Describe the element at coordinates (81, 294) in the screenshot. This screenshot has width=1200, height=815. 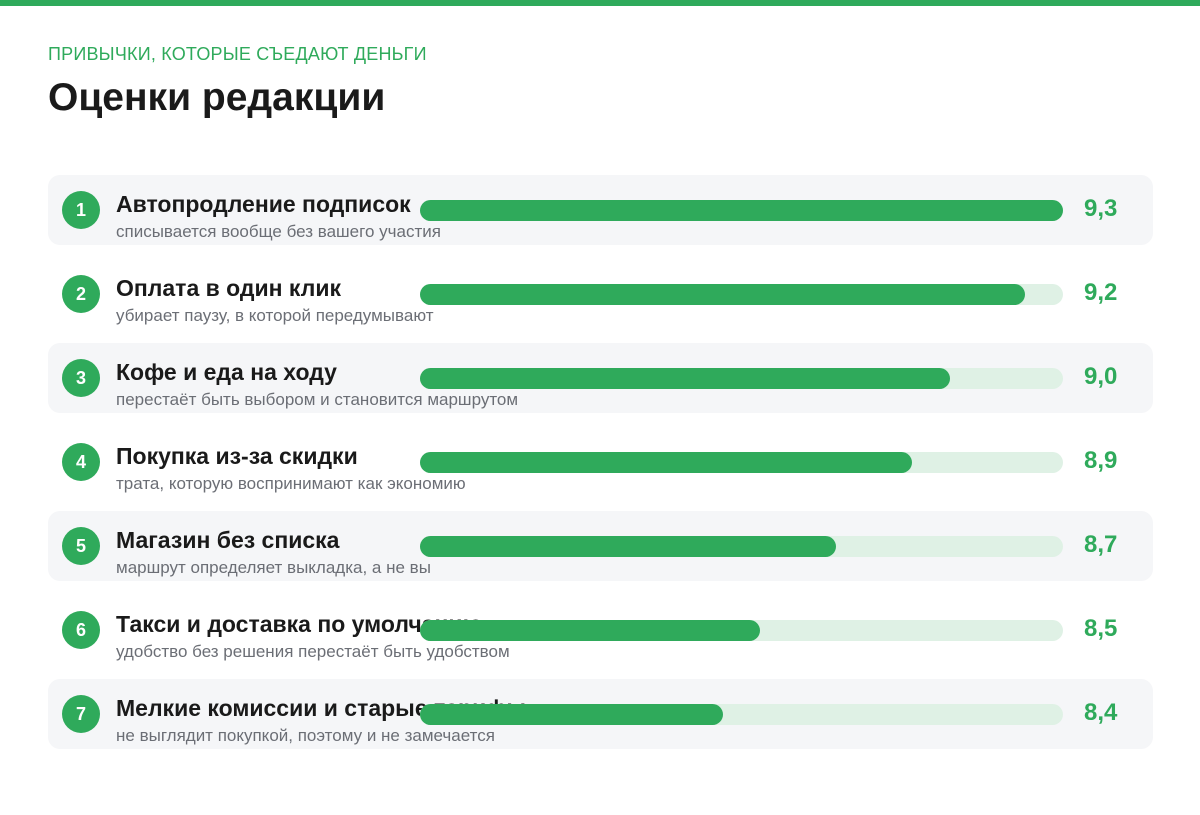
I see `rank-badge: 2` at that location.